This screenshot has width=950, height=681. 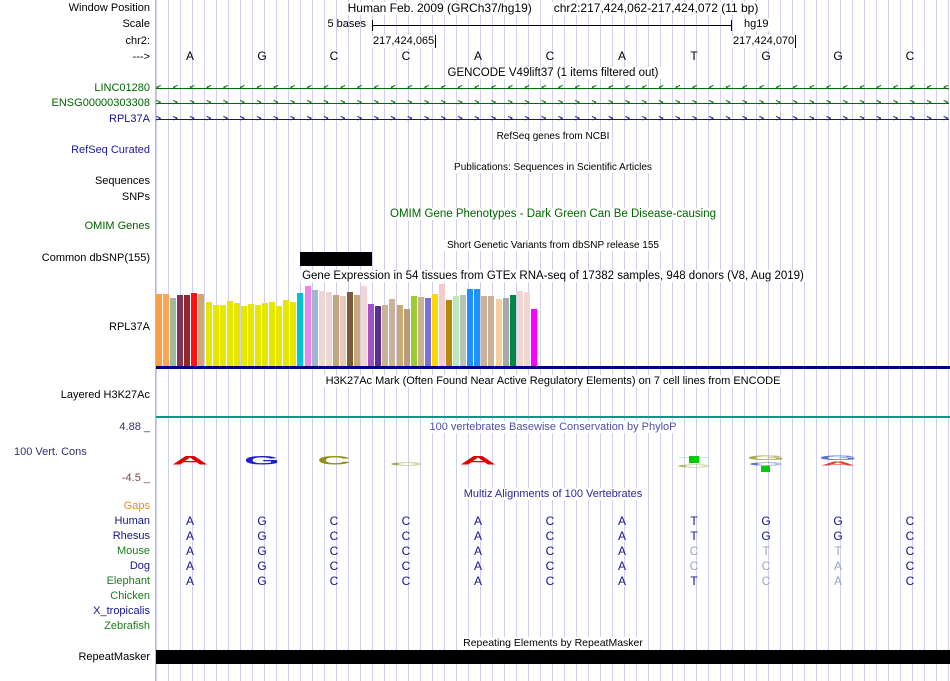 I want to click on track-title: RefSeq genes from NCBI, so click(x=553, y=136).